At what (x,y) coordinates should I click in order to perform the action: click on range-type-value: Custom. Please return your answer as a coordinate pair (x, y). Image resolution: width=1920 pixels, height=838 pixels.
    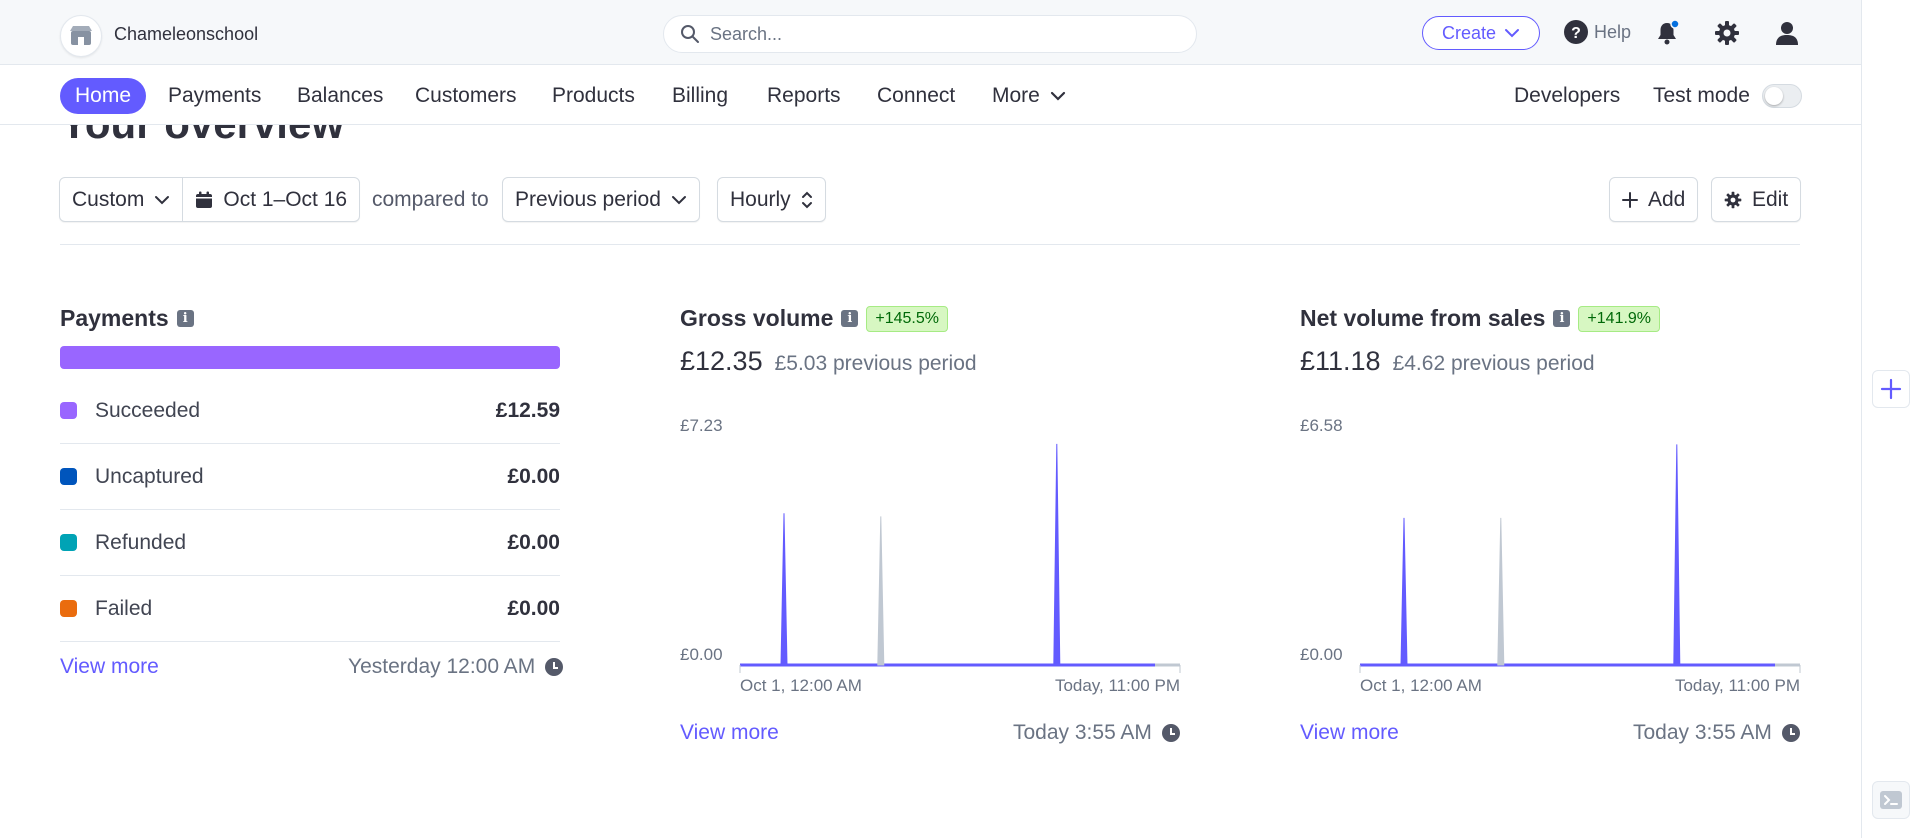
    Looking at the image, I should click on (108, 199).